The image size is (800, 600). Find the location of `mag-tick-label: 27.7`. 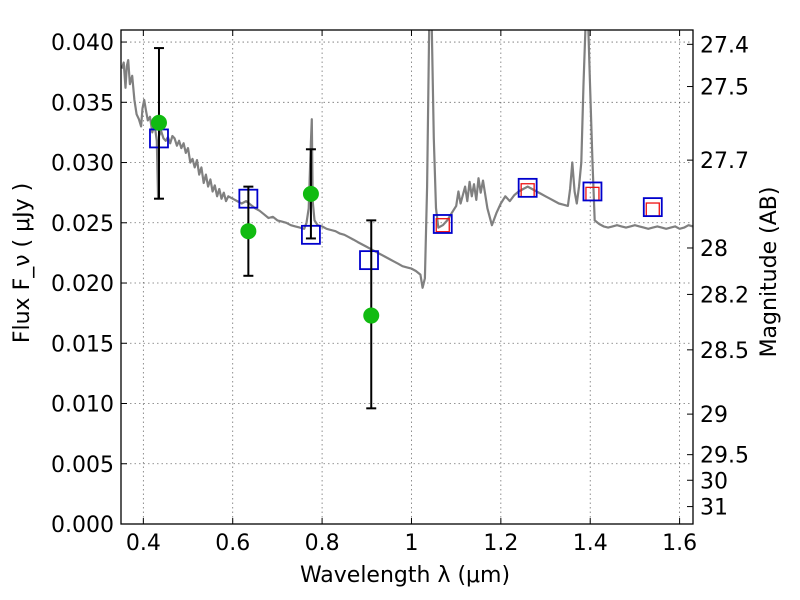

mag-tick-label: 27.7 is located at coordinates (724, 161).